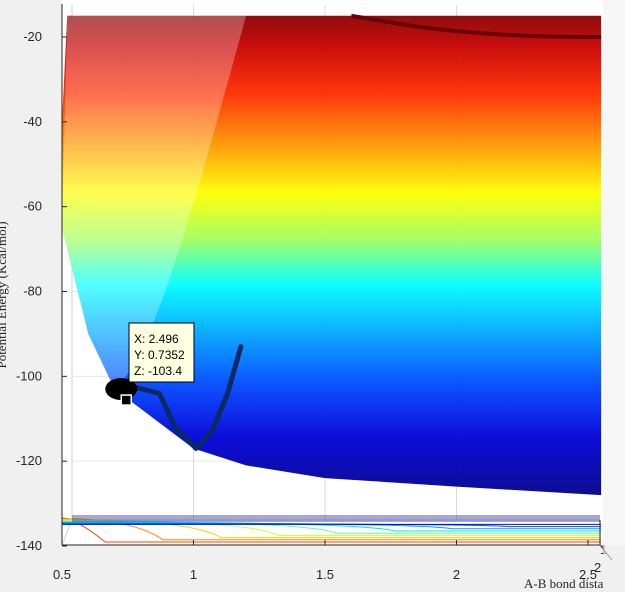 The image size is (625, 592). What do you see at coordinates (29, 460) in the screenshot?
I see `y-tick-label: -120` at bounding box center [29, 460].